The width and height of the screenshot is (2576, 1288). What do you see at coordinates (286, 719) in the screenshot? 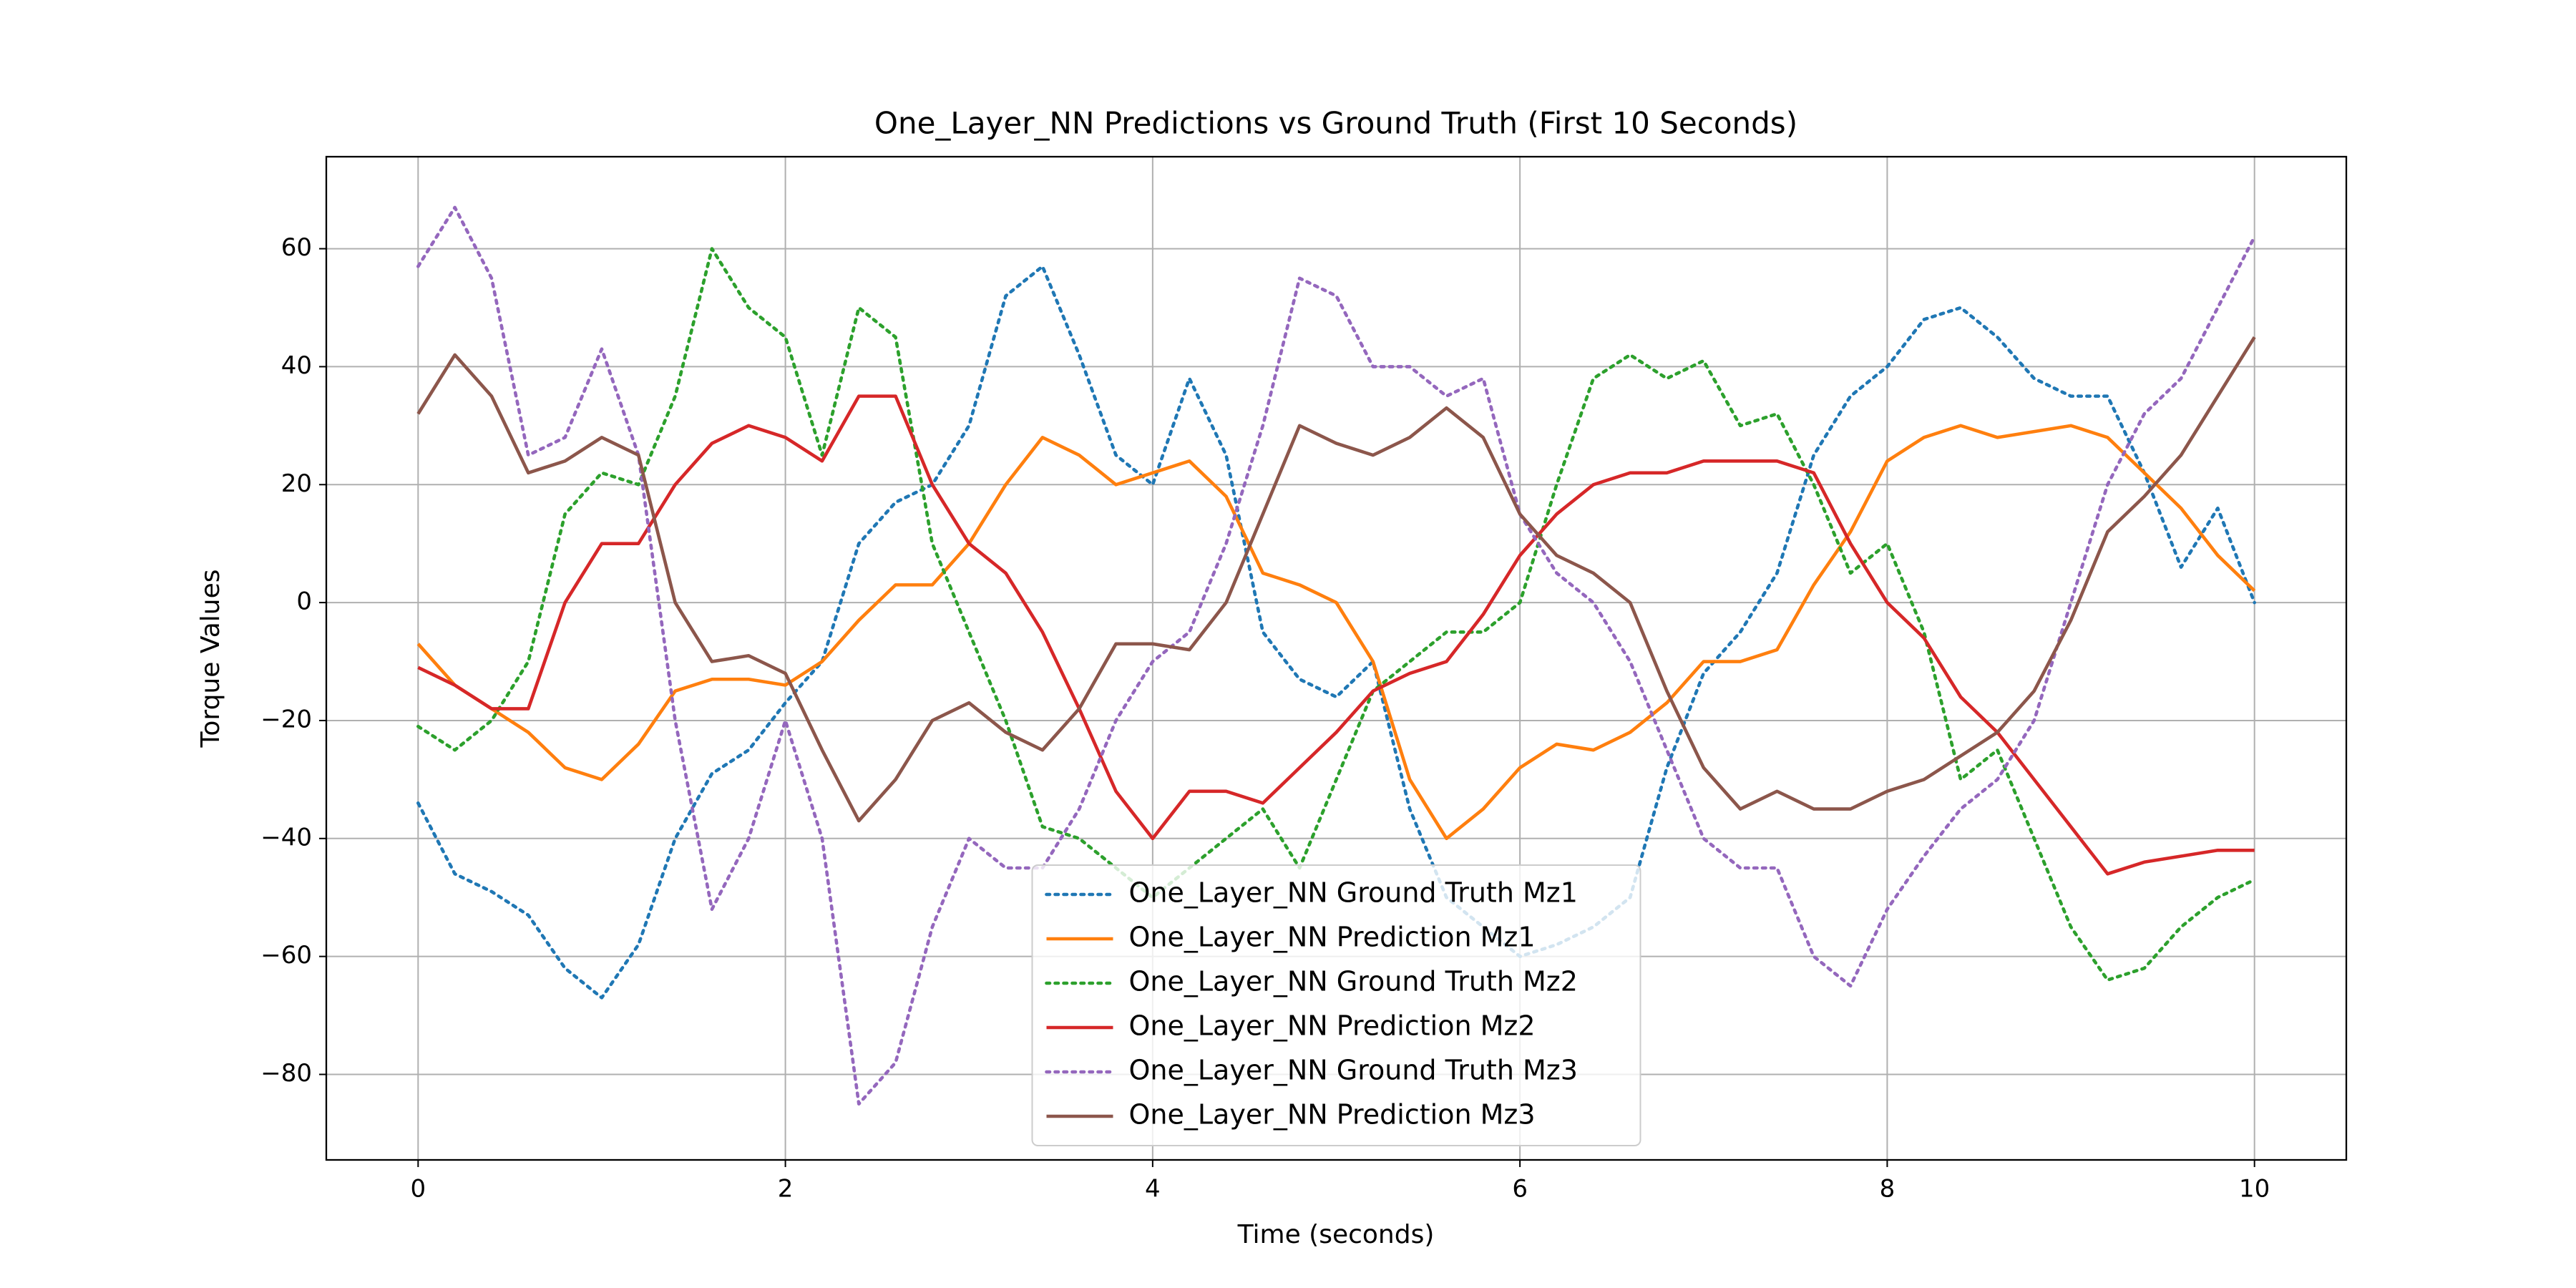
I see `y-tick-label: −20` at bounding box center [286, 719].